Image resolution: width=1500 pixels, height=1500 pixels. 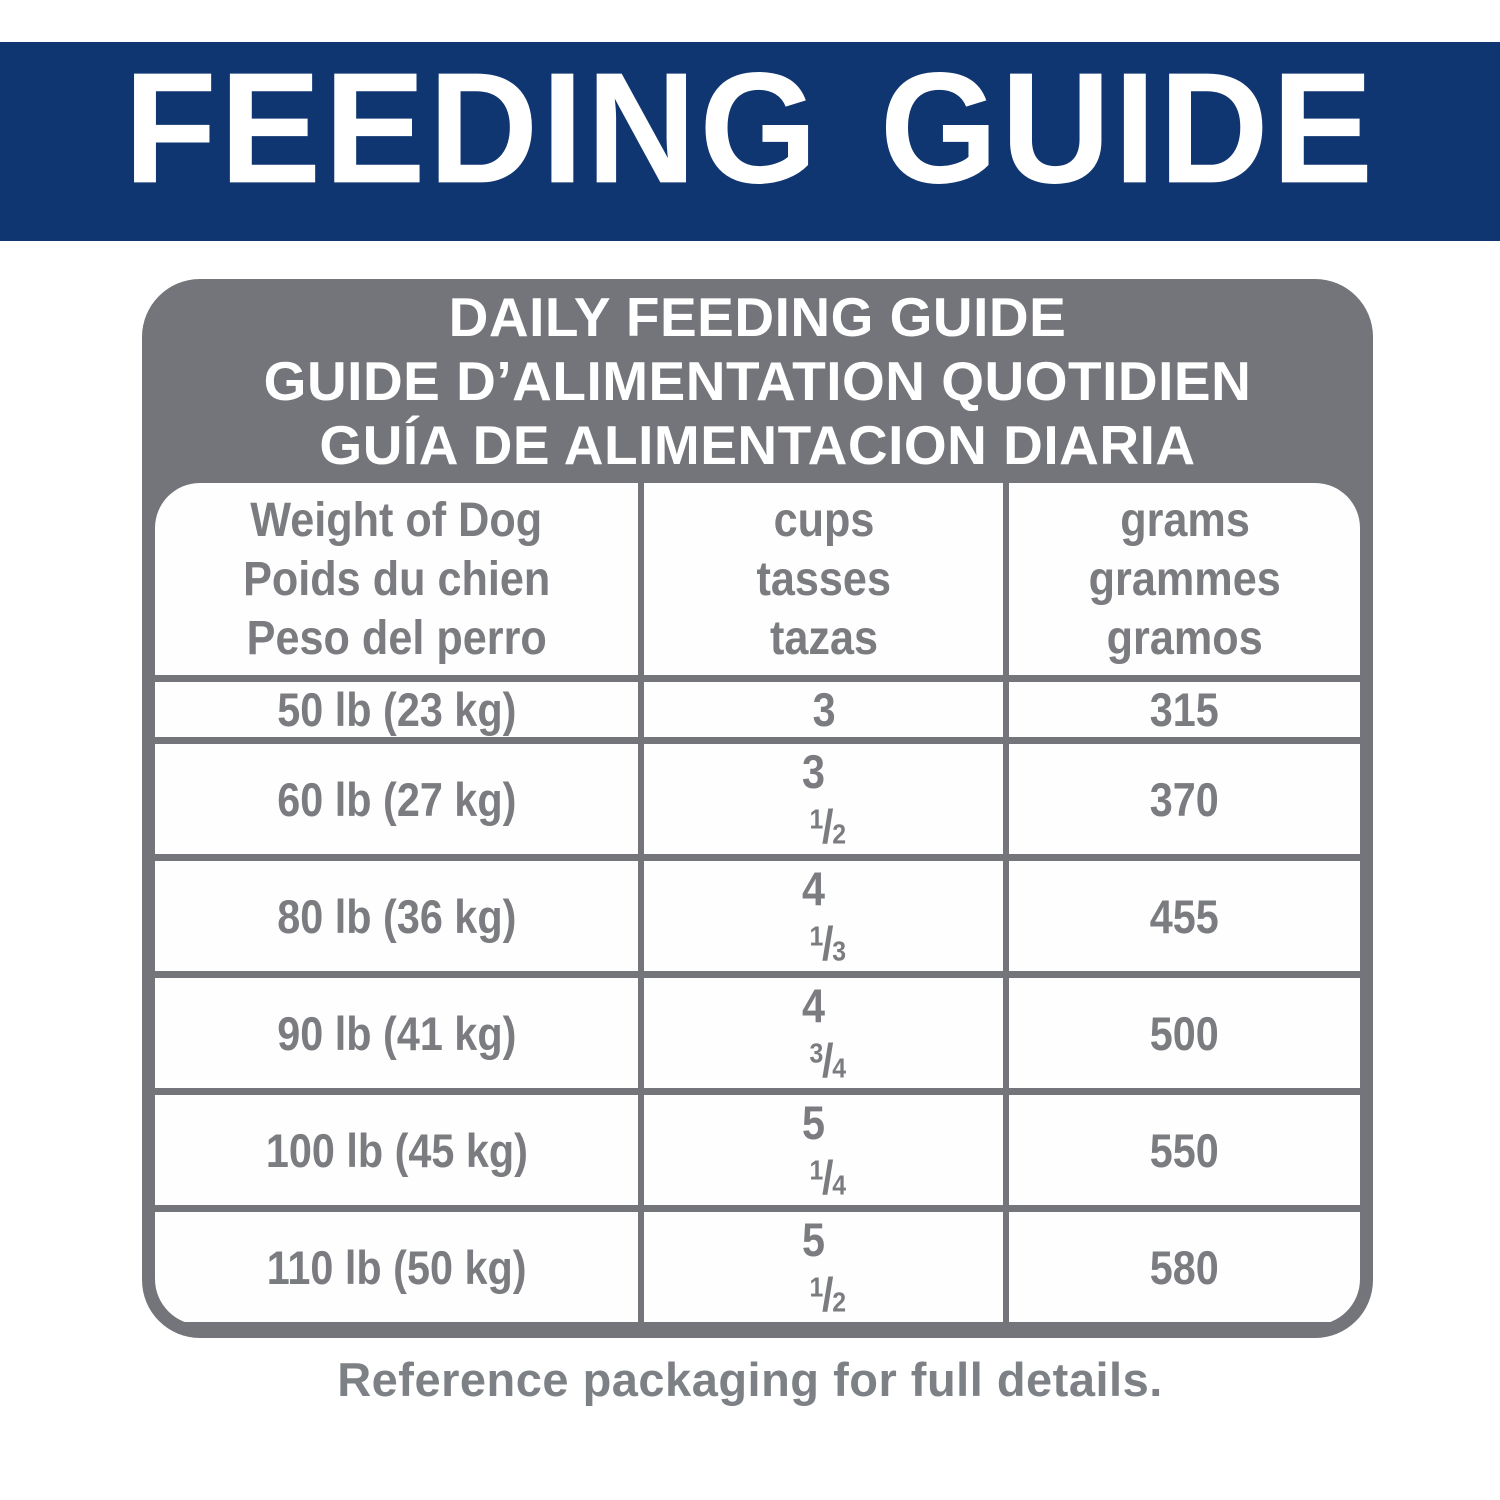 I want to click on card-header-line-en: DAILY FEEDING GUIDE, so click(x=757, y=317).